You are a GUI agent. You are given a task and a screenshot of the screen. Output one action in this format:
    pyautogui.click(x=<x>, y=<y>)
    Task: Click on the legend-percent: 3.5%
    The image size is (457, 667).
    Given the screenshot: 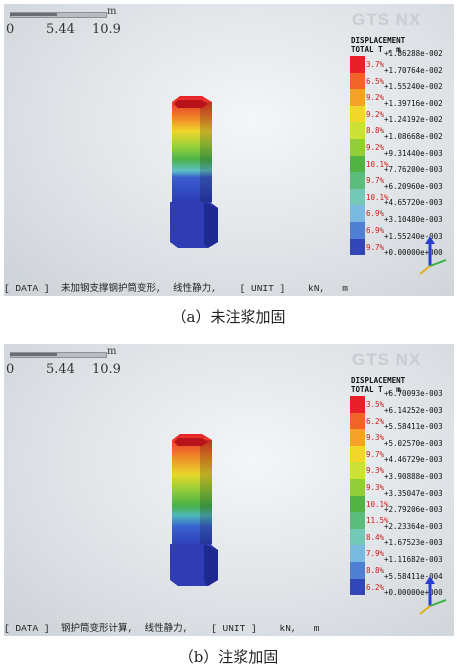 What is the action you would take?
    pyautogui.click(x=375, y=404)
    